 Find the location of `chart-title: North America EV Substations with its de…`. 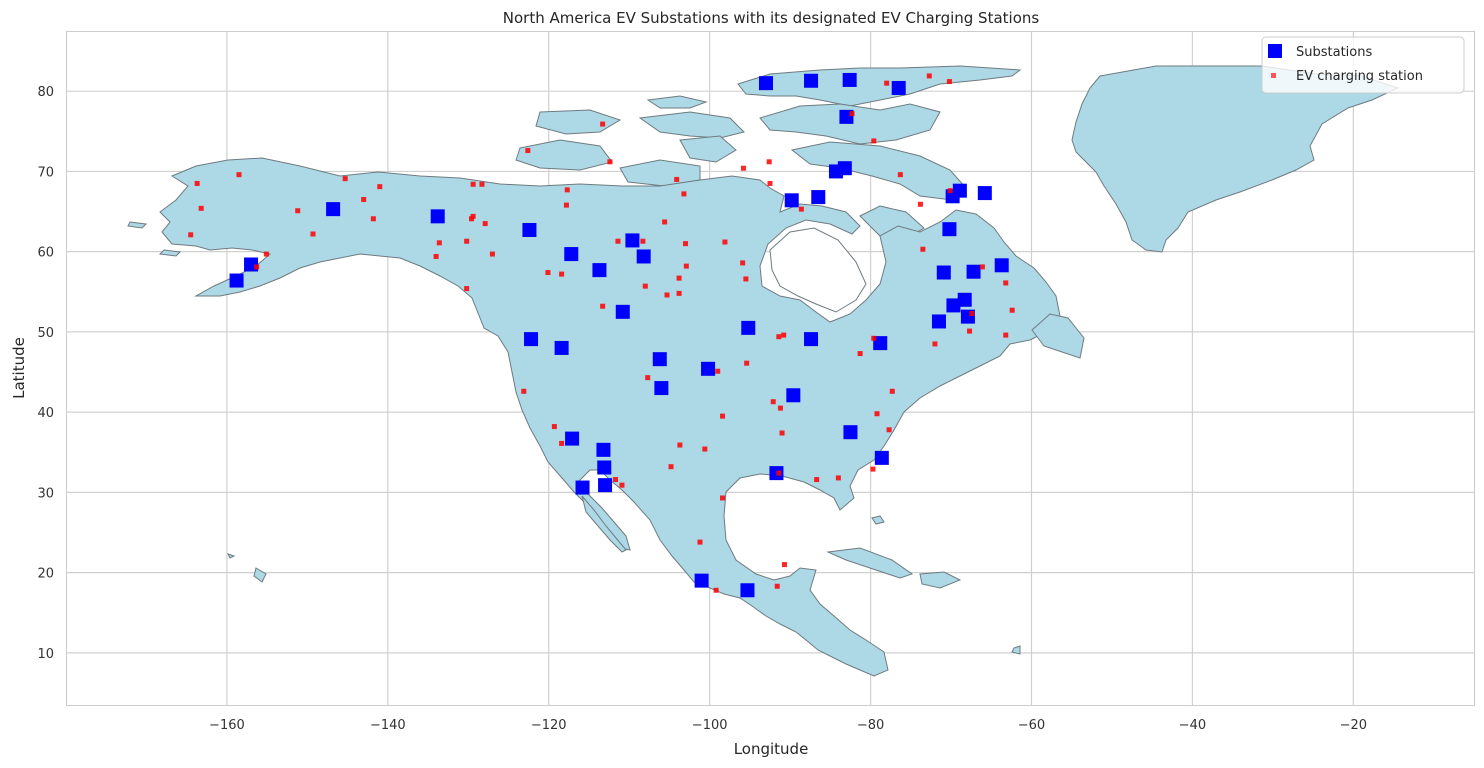

chart-title: North America EV Substations with its de… is located at coordinates (771, 18).